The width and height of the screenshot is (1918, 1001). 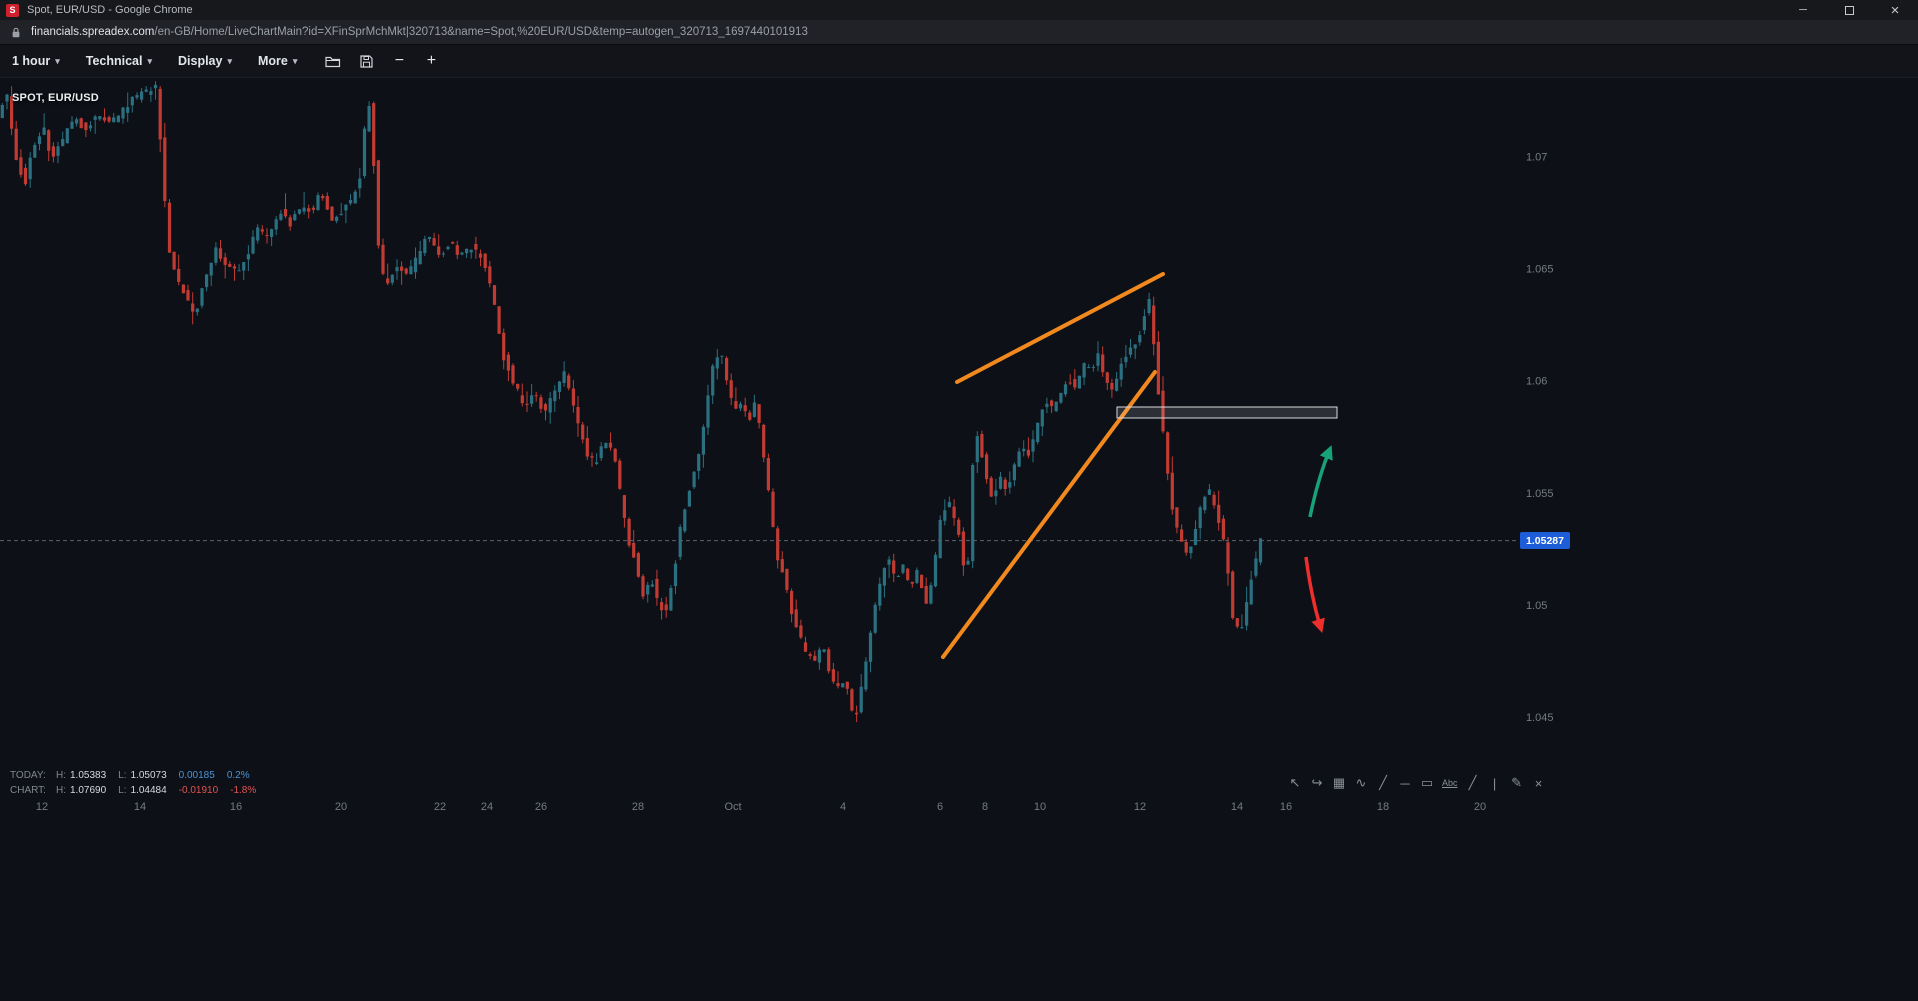 I want to click on maximize-icon, so click(x=1849, y=10).